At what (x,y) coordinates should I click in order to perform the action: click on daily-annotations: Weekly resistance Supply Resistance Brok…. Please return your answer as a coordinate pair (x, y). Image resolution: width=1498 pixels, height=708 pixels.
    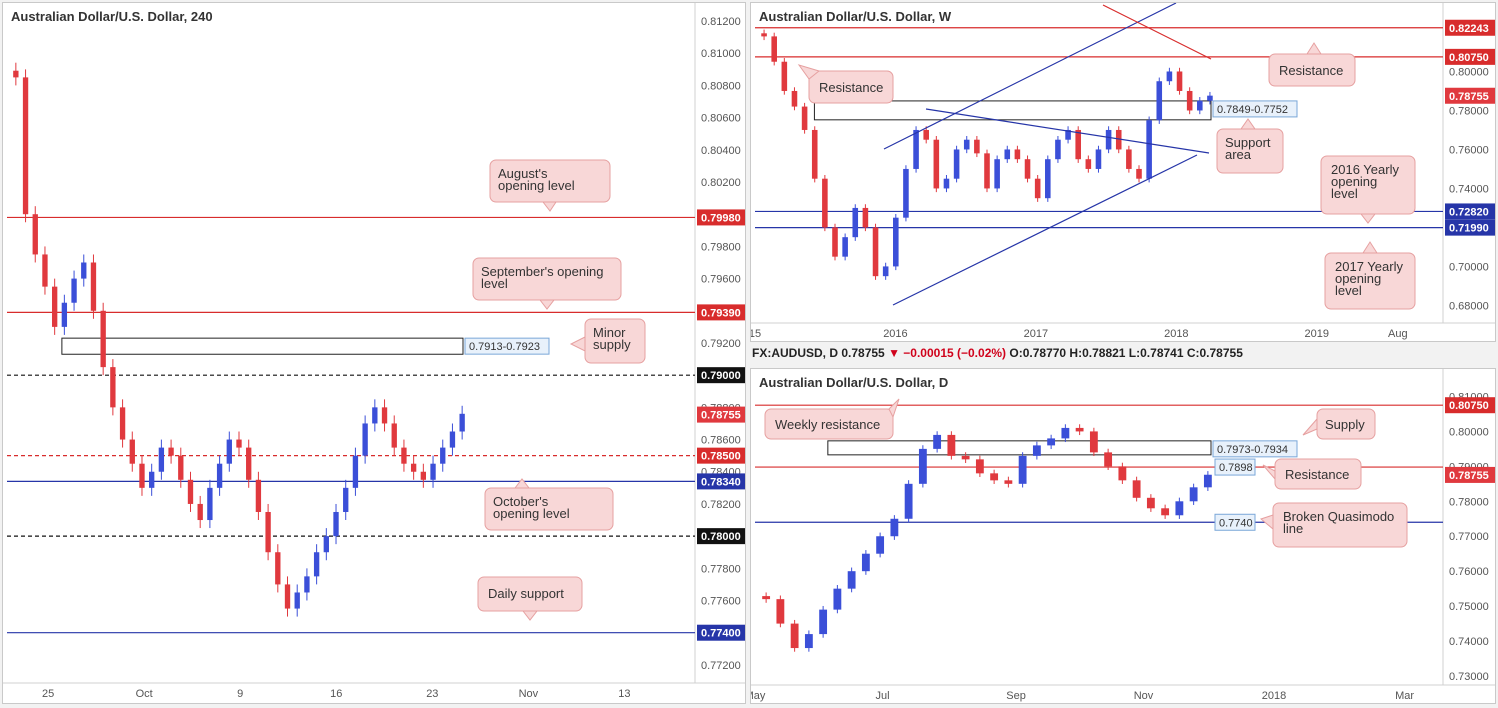
    Looking at the image, I should click on (1086, 473).